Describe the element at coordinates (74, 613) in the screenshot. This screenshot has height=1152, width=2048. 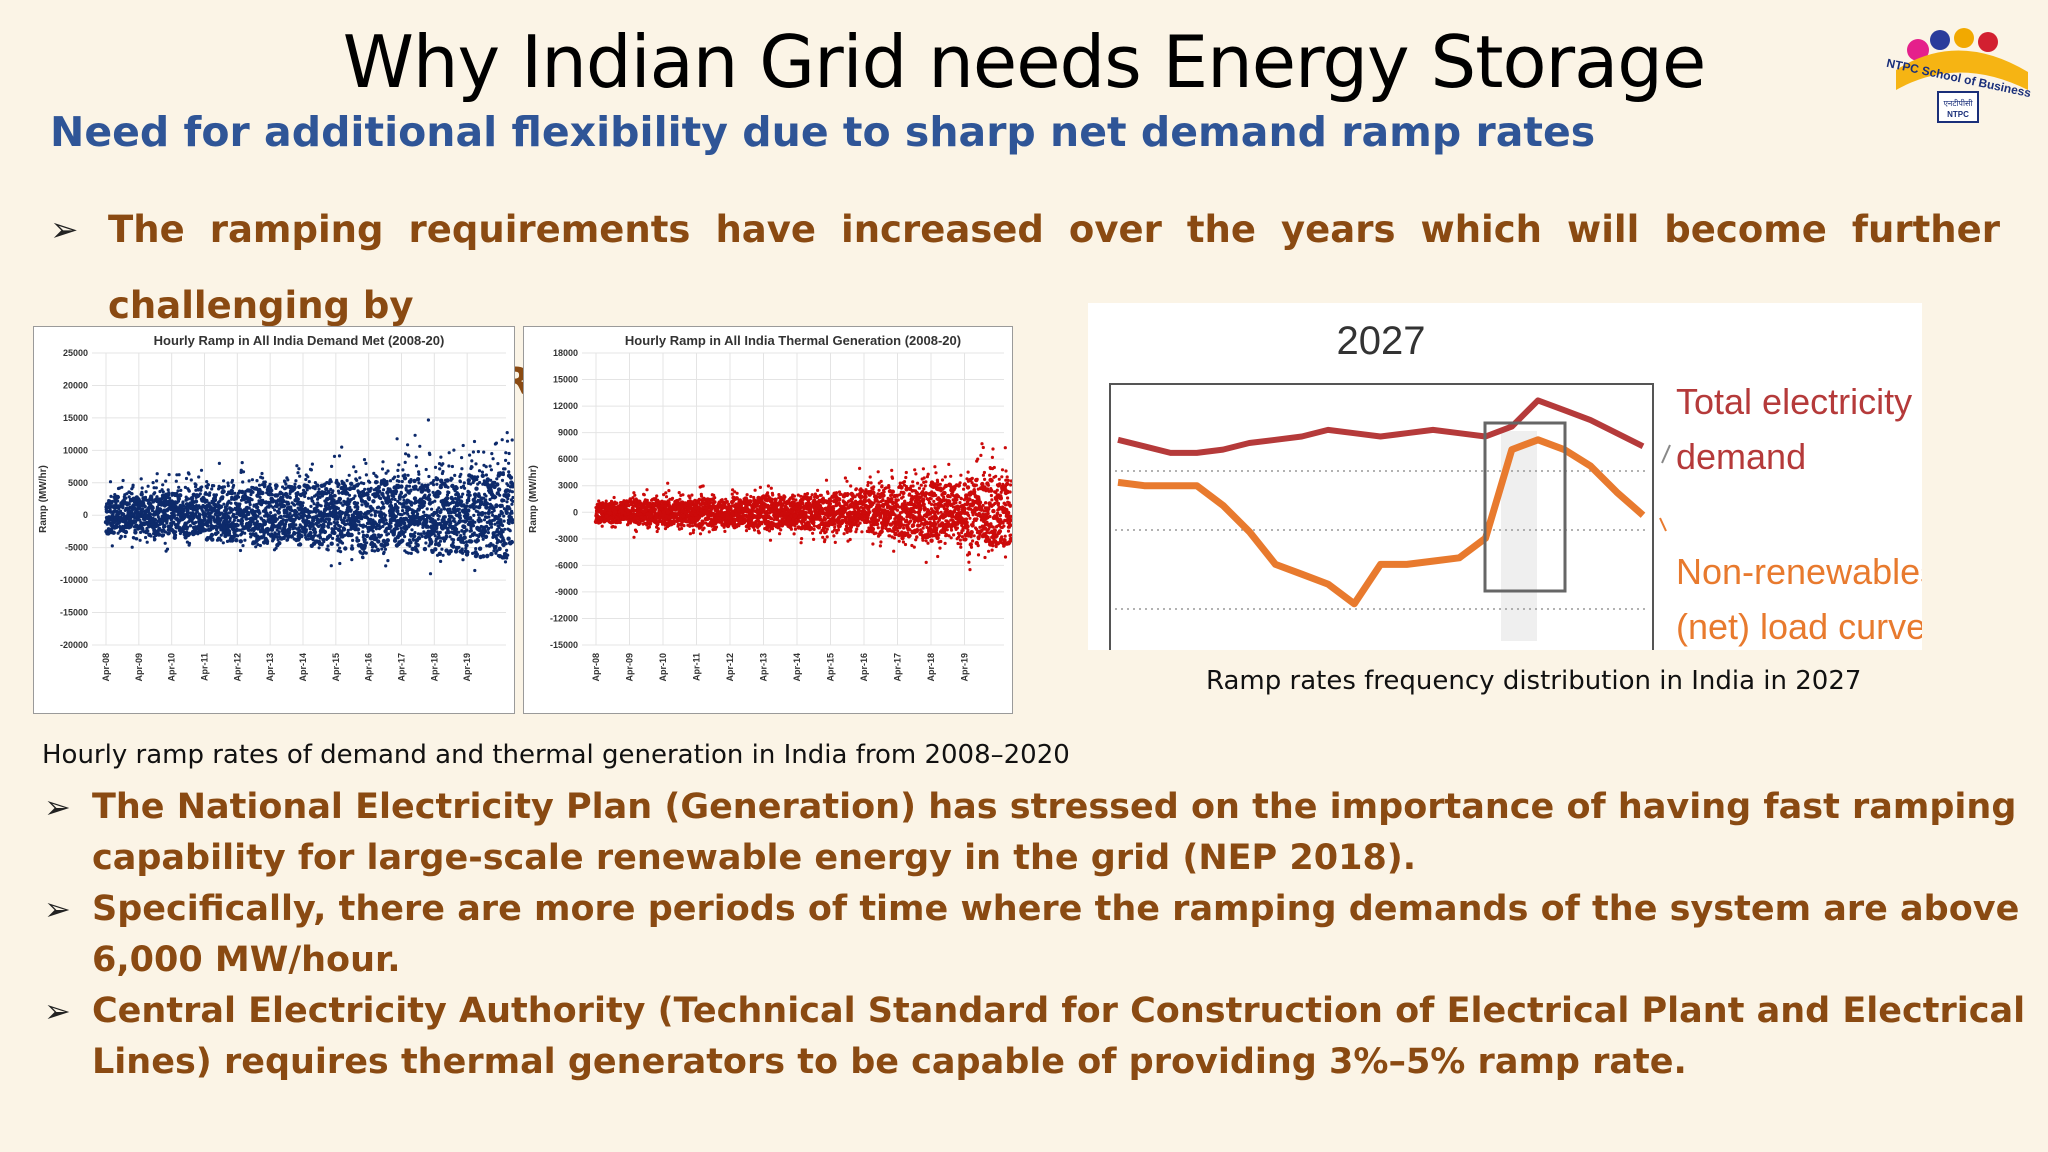
I see `y-tick-label: -15000` at that location.